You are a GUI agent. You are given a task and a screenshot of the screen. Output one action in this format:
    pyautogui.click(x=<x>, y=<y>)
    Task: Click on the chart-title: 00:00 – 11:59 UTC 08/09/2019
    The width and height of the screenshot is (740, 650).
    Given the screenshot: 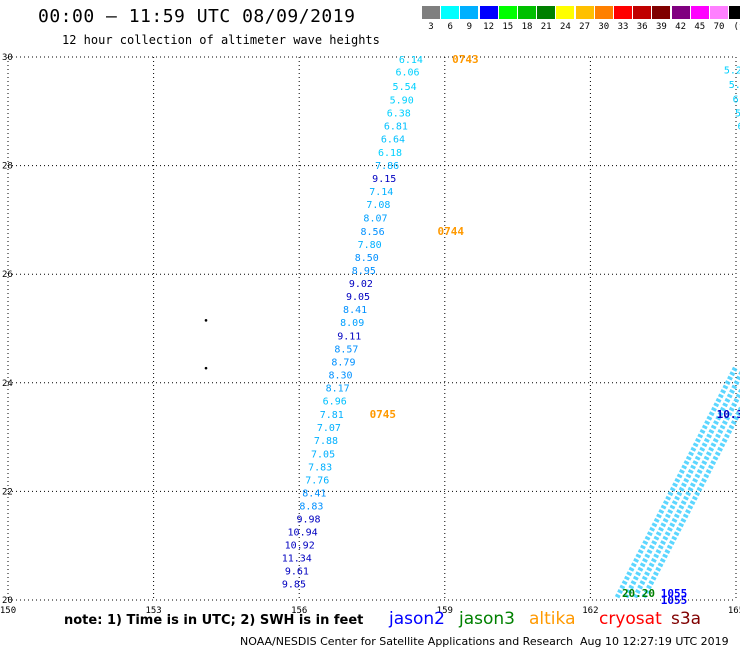 What is the action you would take?
    pyautogui.click(x=197, y=16)
    